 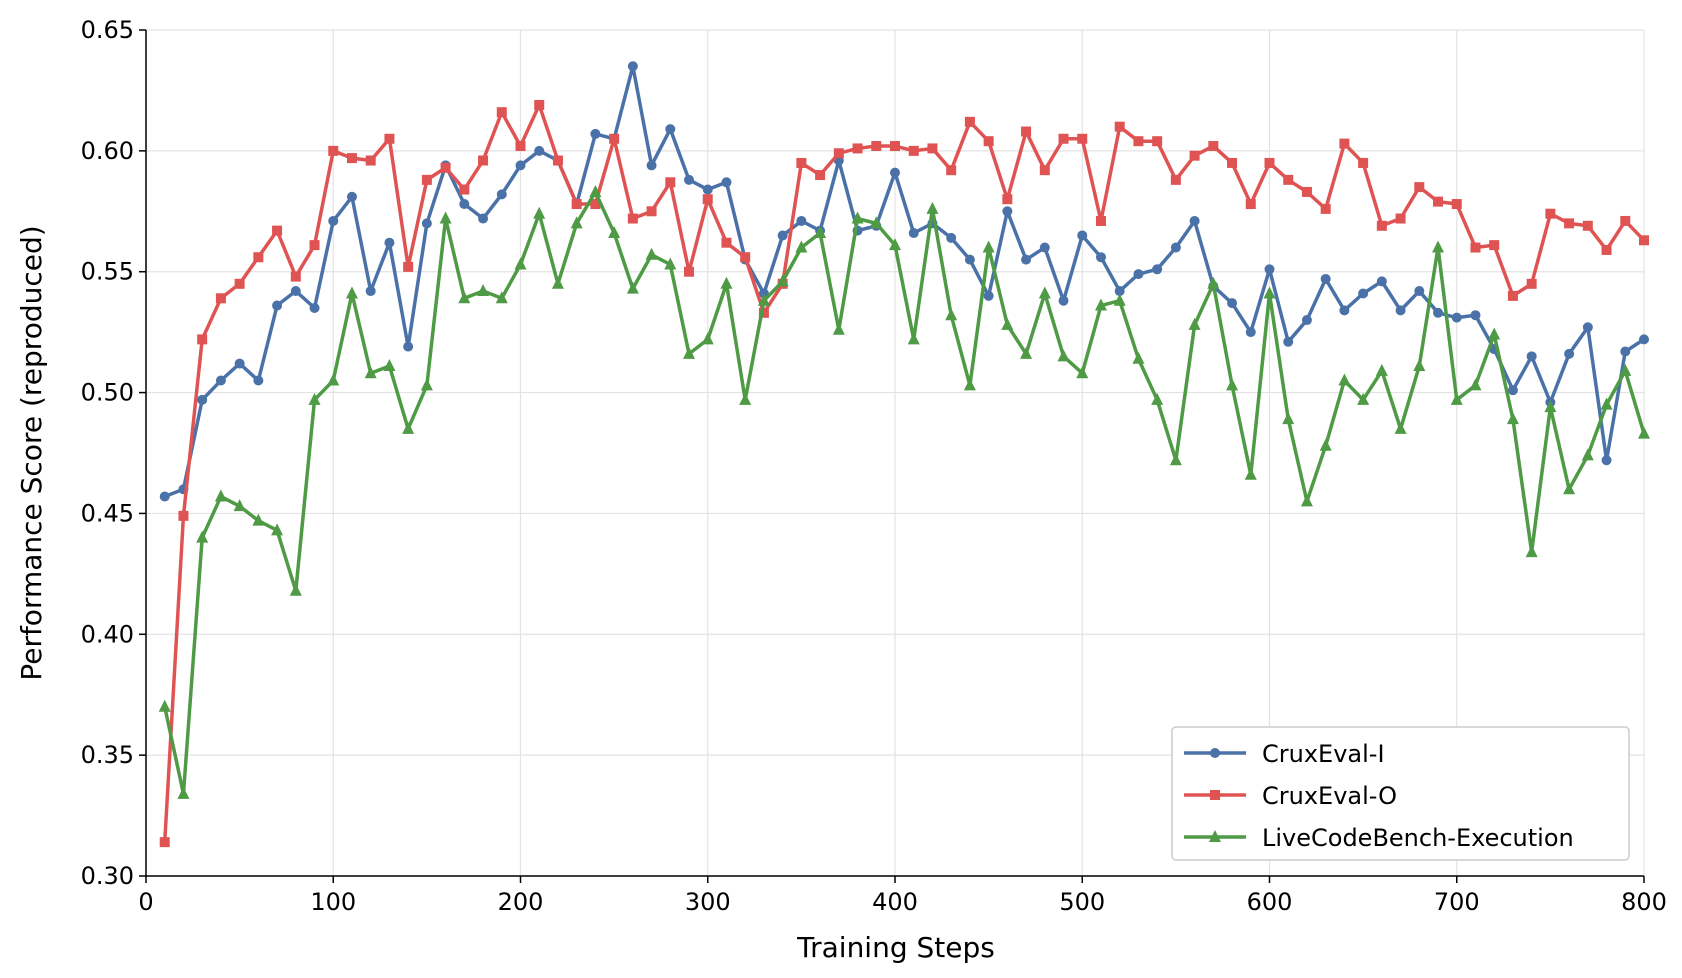 I want to click on x-tick-label: 500, so click(x=1082, y=902).